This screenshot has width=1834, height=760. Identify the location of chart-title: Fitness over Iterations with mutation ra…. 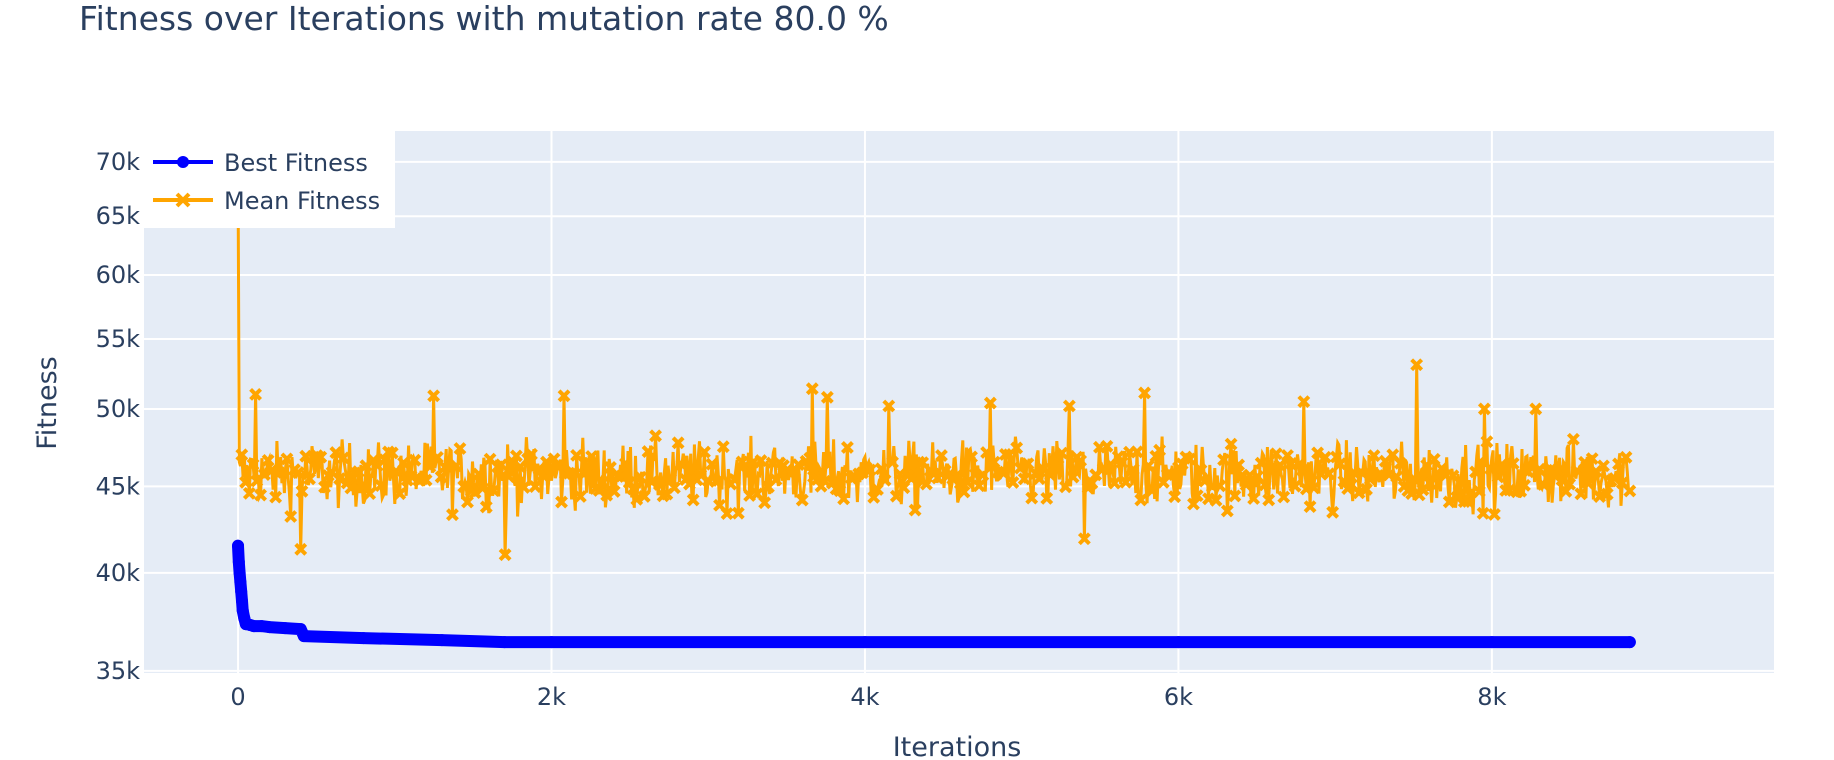
(484, 19).